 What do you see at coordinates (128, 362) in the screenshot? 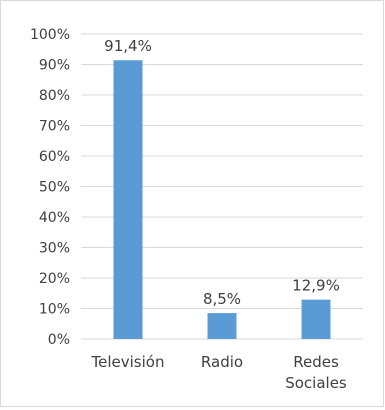
I see `x-tick-label: Televisión` at bounding box center [128, 362].